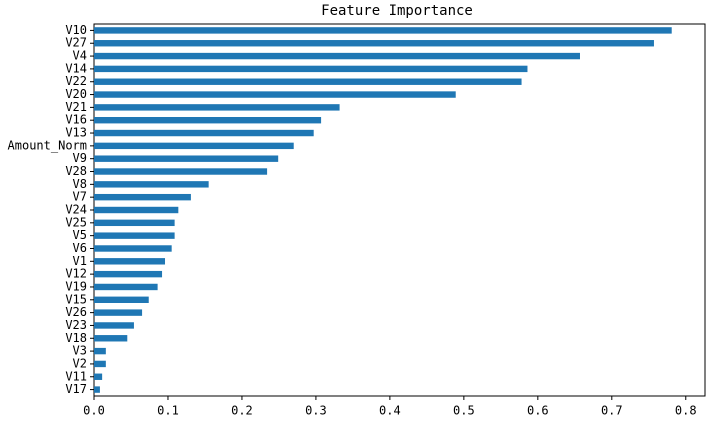 The height and width of the screenshot is (433, 713). Describe the element at coordinates (612, 411) in the screenshot. I see `x-tick-label: 0.7` at that location.